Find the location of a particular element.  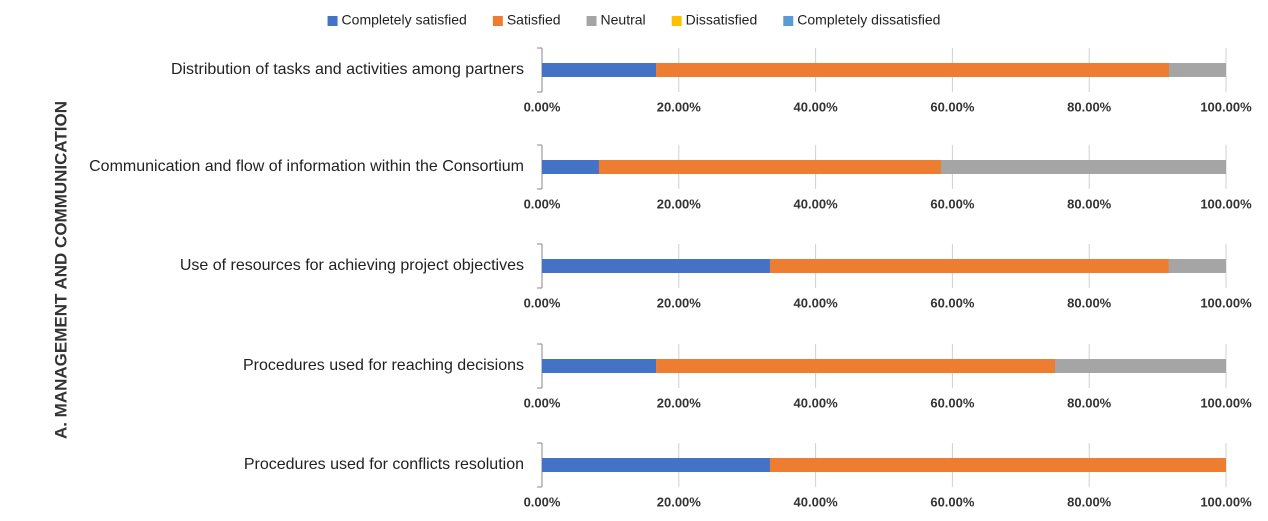

legend-label: Completely satisfied is located at coordinates (404, 20).